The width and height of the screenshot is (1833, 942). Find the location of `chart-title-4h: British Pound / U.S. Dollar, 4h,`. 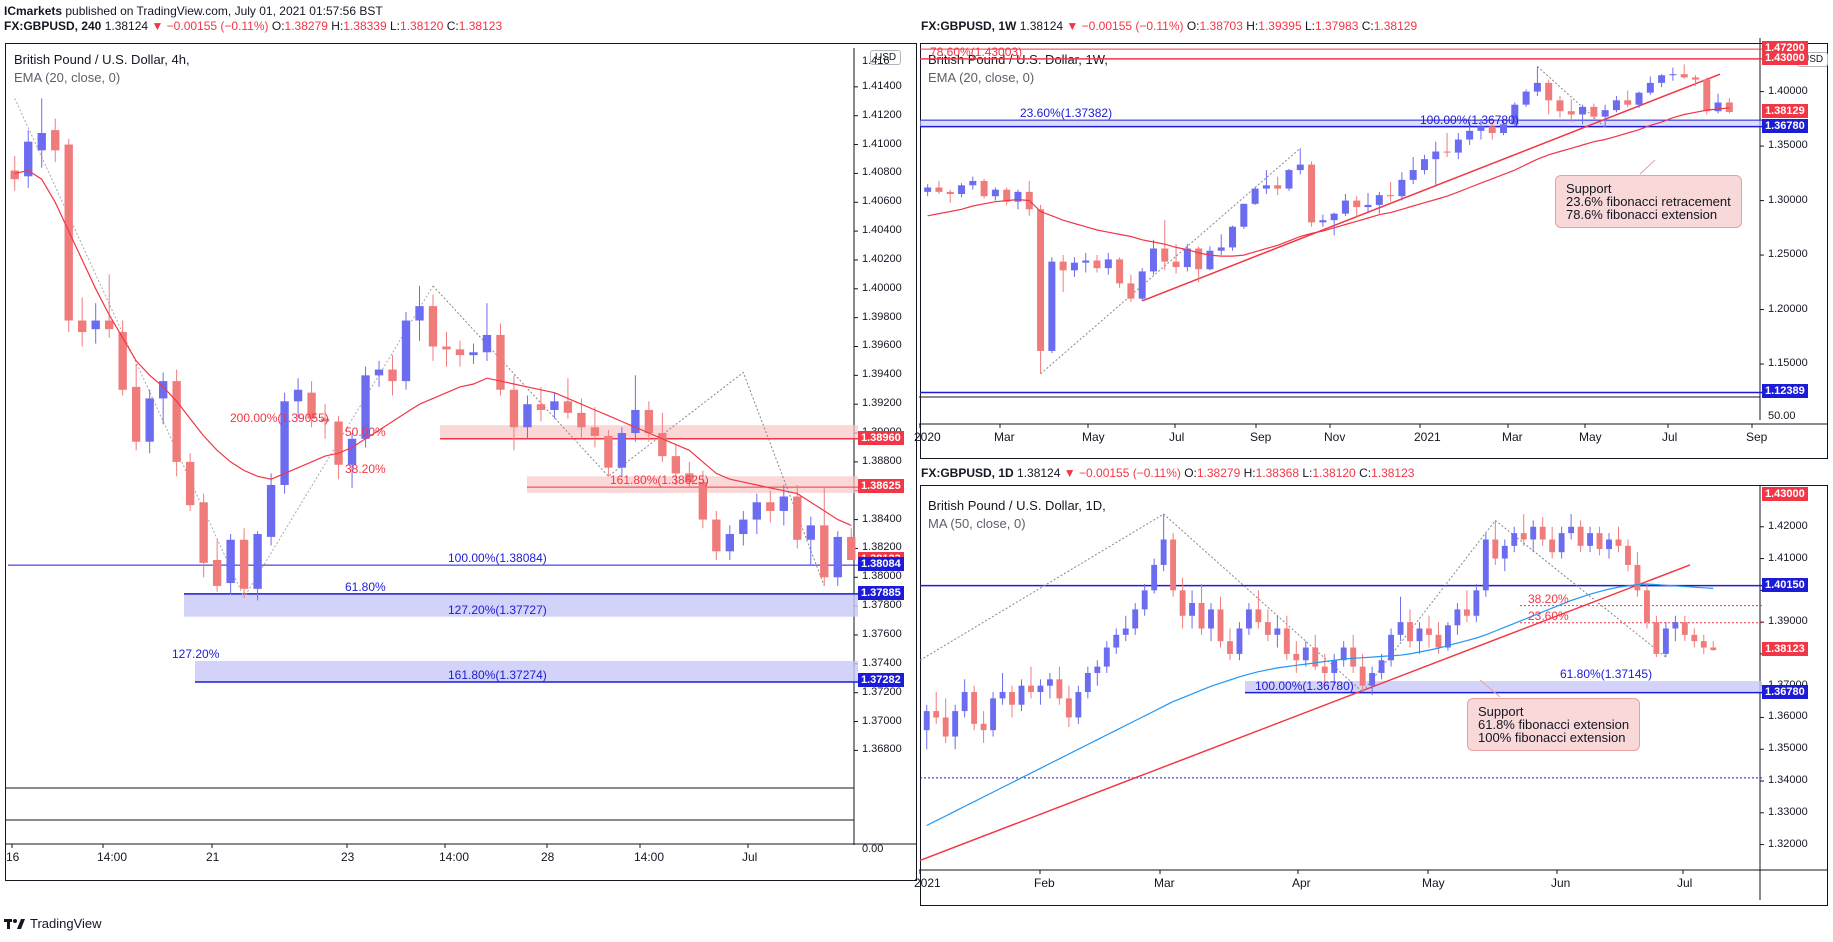

chart-title-4h: British Pound / U.S. Dollar, 4h, is located at coordinates (102, 59).